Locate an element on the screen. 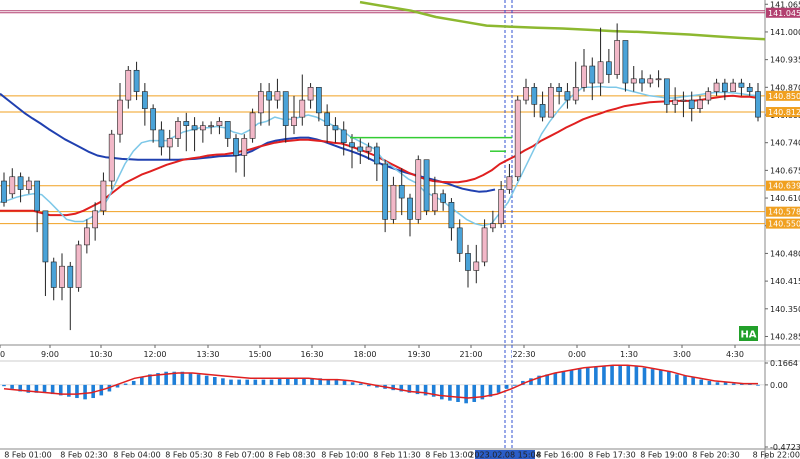 This screenshot has width=800, height=459. green-moving-average is located at coordinates (562, 20).